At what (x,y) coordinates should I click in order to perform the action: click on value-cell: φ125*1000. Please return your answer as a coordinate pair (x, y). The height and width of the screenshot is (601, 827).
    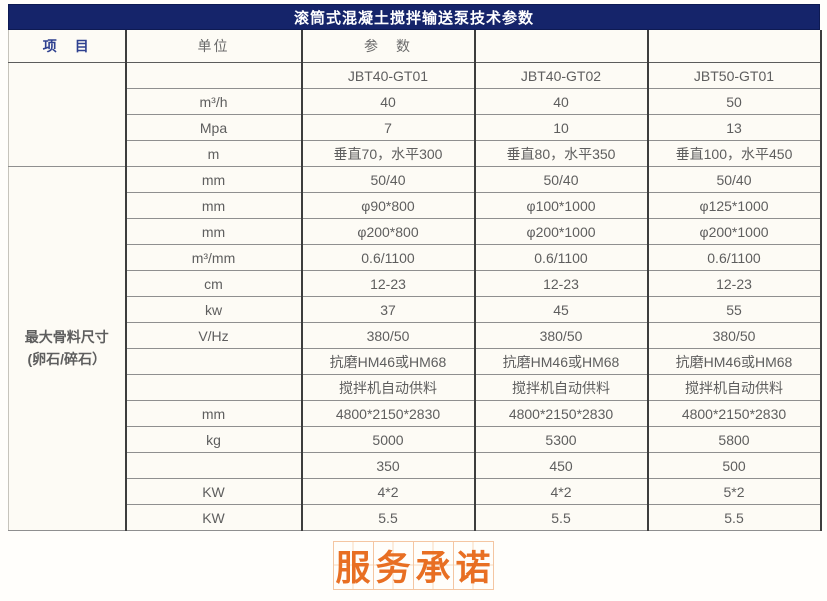
    Looking at the image, I should click on (734, 205).